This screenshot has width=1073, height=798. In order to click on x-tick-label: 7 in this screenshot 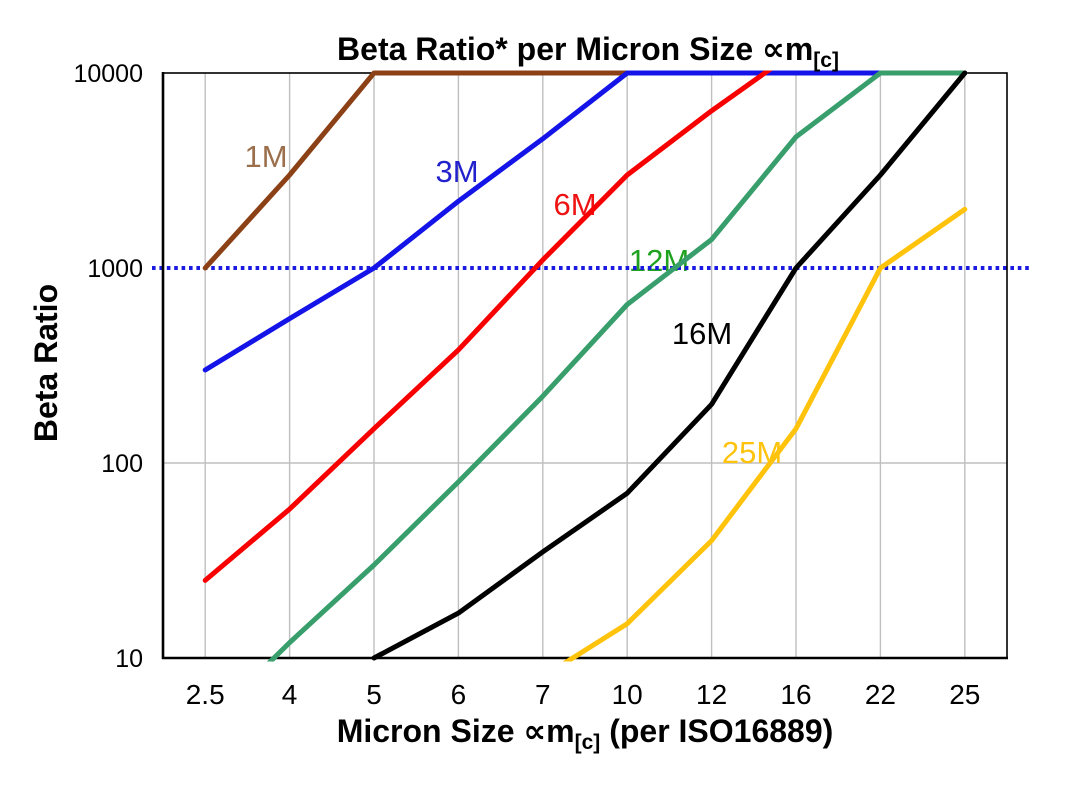, I will do `click(543, 694)`.